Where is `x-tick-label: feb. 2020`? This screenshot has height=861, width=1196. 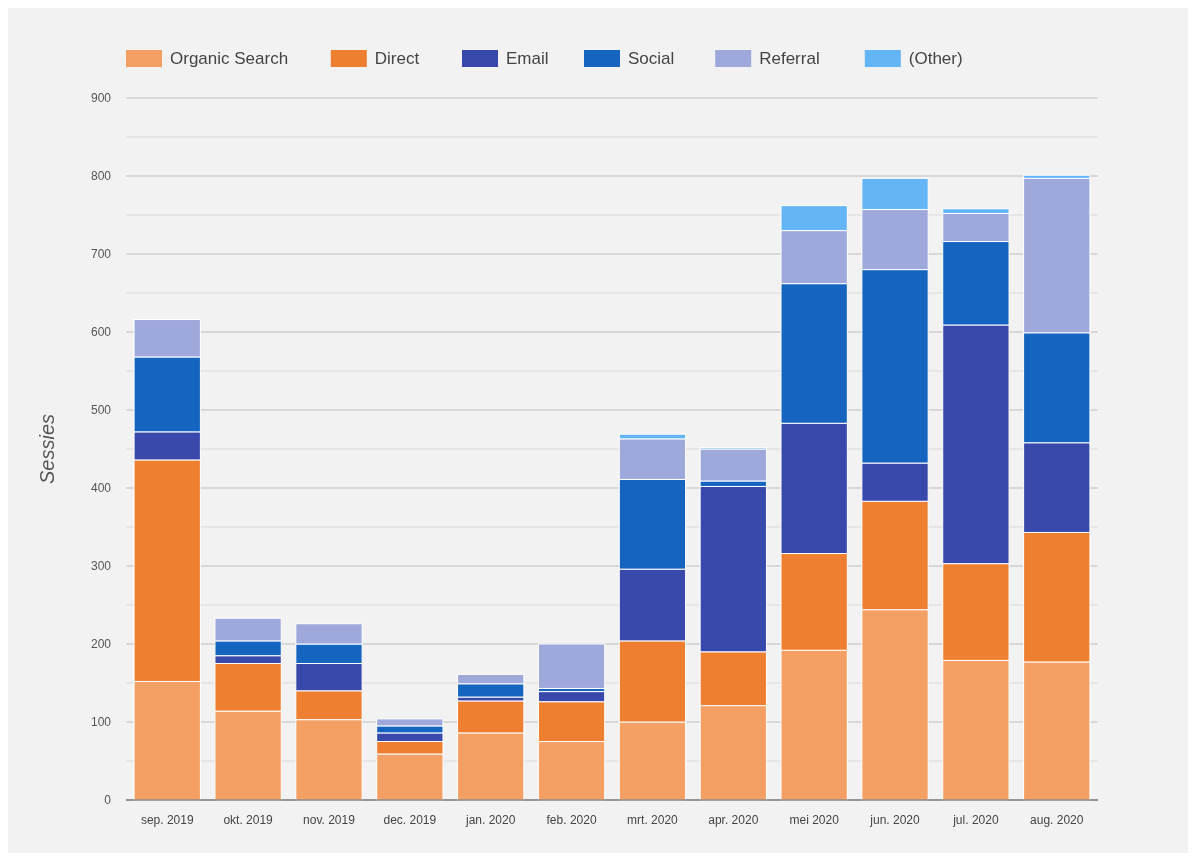
x-tick-label: feb. 2020 is located at coordinates (571, 820).